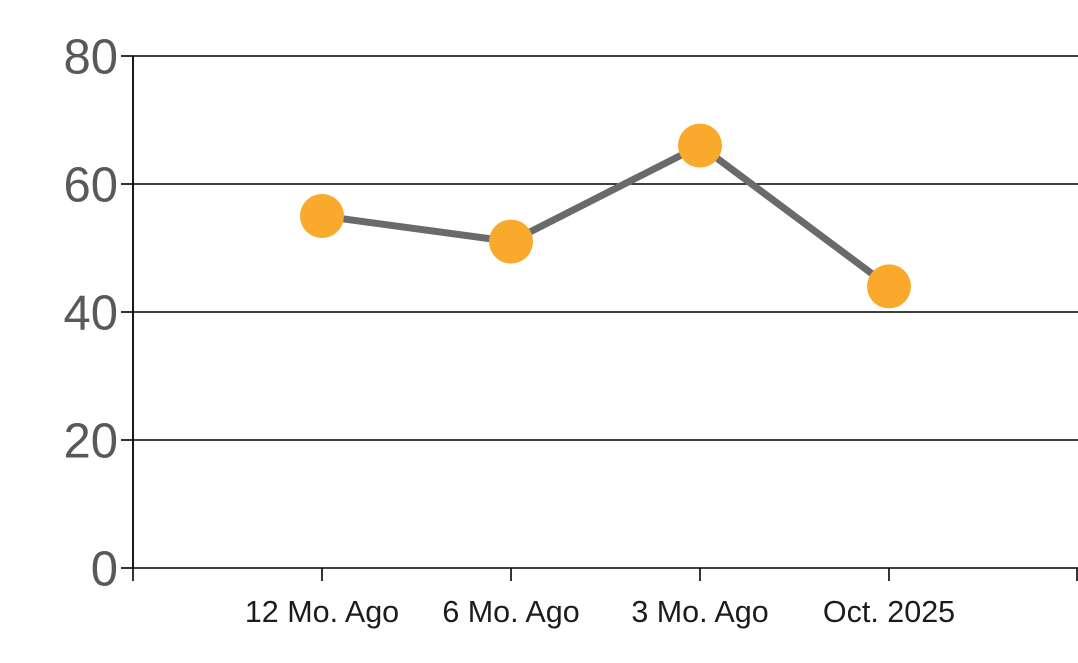 This screenshot has width=1078, height=663. Describe the element at coordinates (90, 58) in the screenshot. I see `y-tick-label: 80` at that location.